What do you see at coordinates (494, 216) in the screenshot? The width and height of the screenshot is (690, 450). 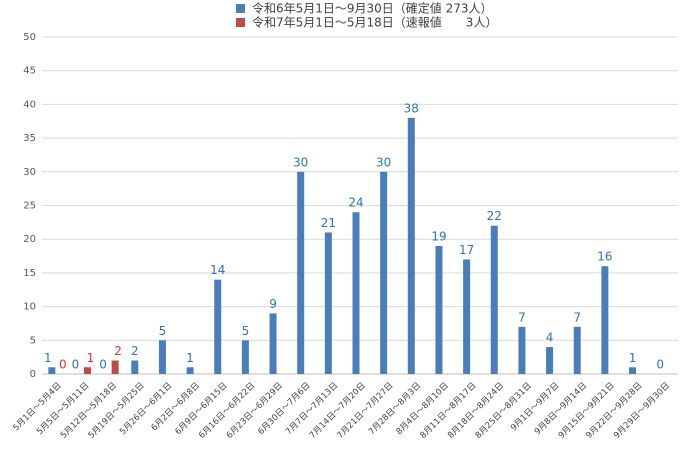 I see `data-label: 22` at bounding box center [494, 216].